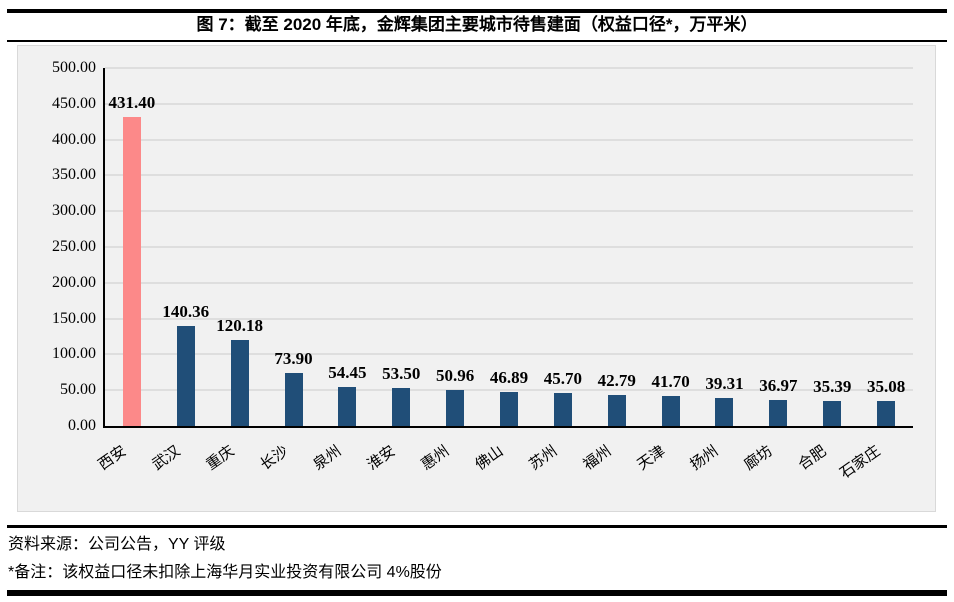 Image resolution: width=954 pixels, height=602 pixels. Describe the element at coordinates (543, 458) in the screenshot. I see `x-axis-category-label: 苏州` at that location.